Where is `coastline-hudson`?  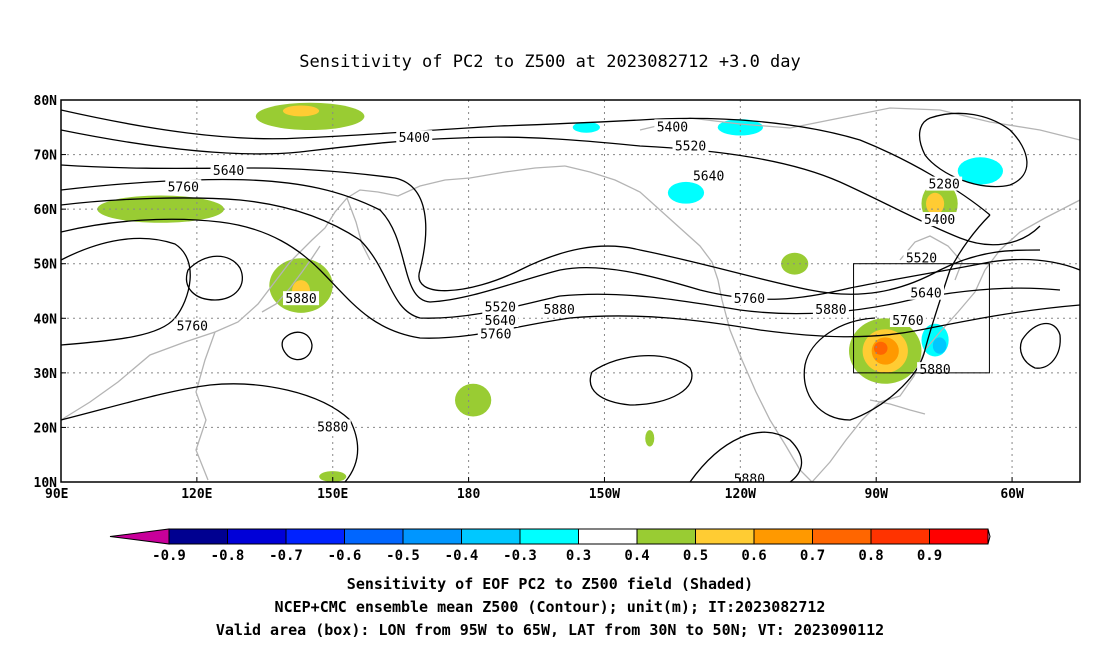 coastline-hudson is located at coordinates (931, 258).